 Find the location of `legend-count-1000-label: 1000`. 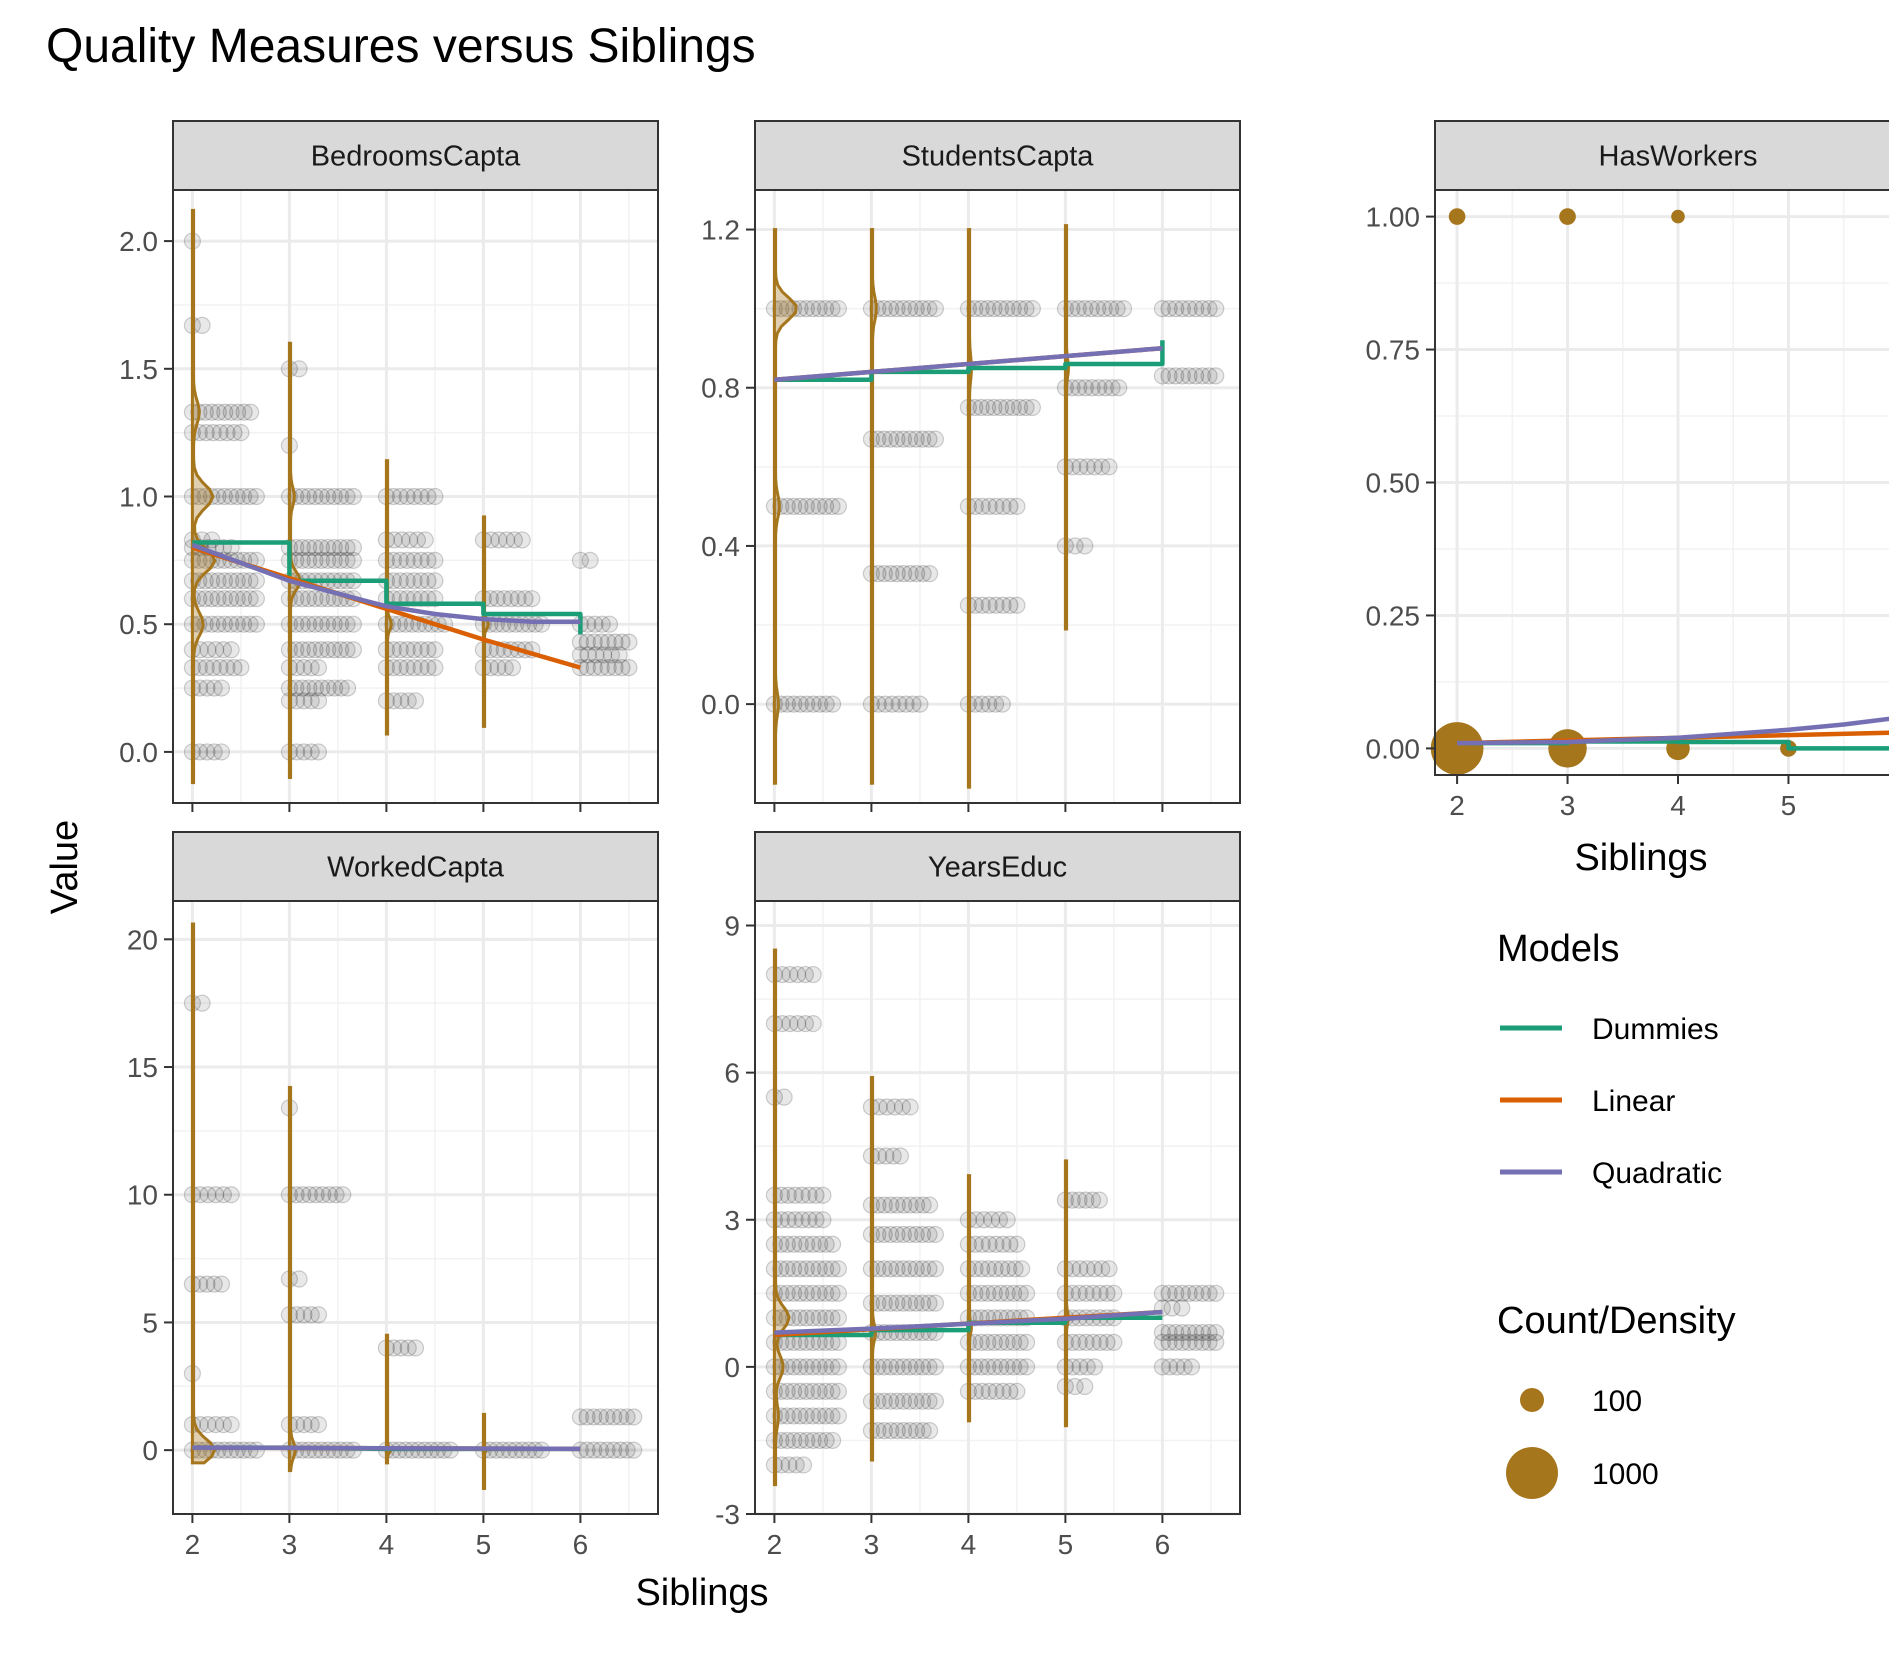

legend-count-1000-label: 1000 is located at coordinates (1625, 1474).